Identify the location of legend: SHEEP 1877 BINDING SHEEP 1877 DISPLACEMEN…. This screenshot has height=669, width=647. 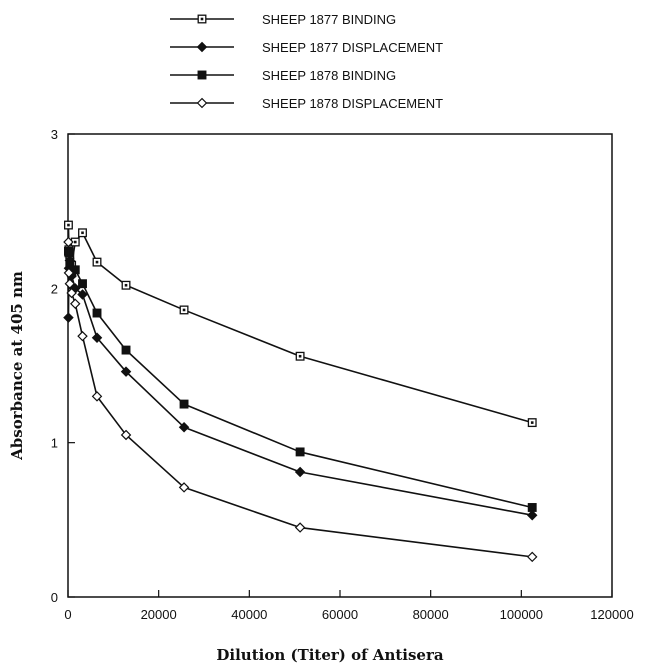
(306, 61).